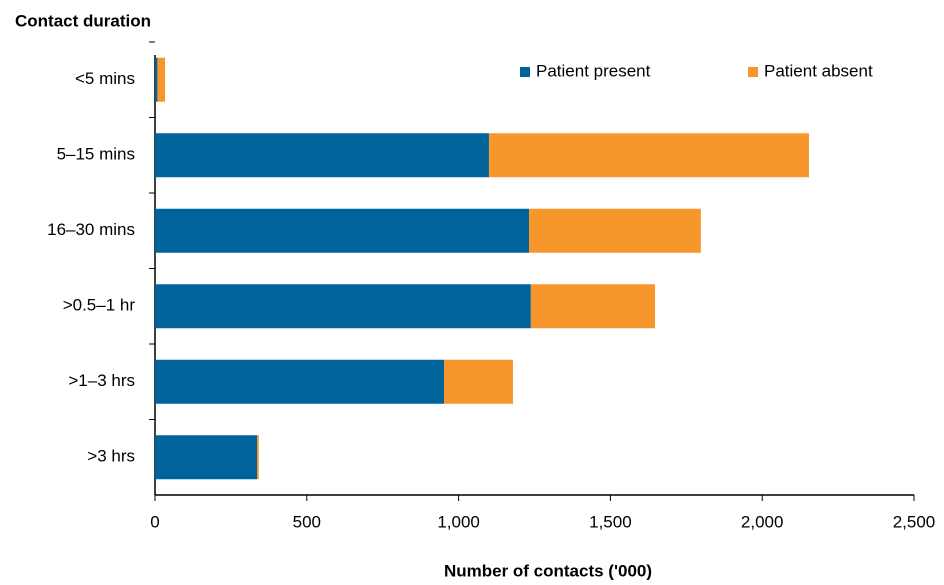  I want to click on x-tick-label: 0, so click(154, 521).